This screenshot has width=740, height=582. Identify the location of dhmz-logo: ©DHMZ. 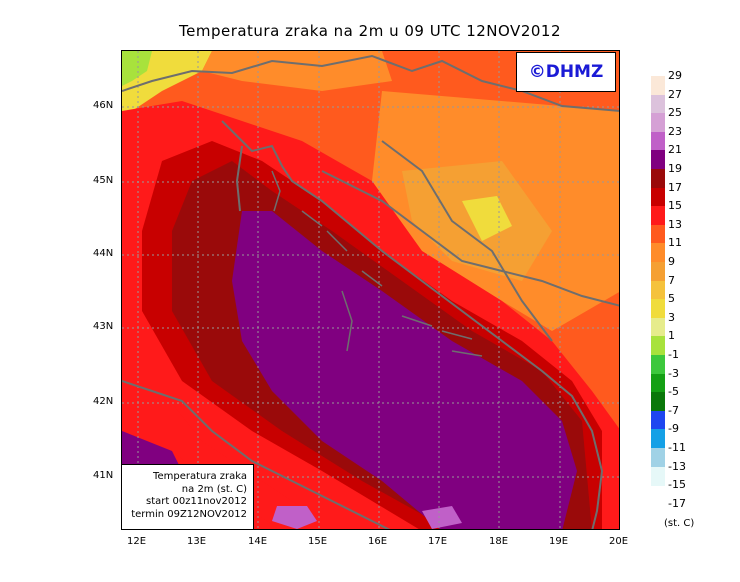
(566, 72).